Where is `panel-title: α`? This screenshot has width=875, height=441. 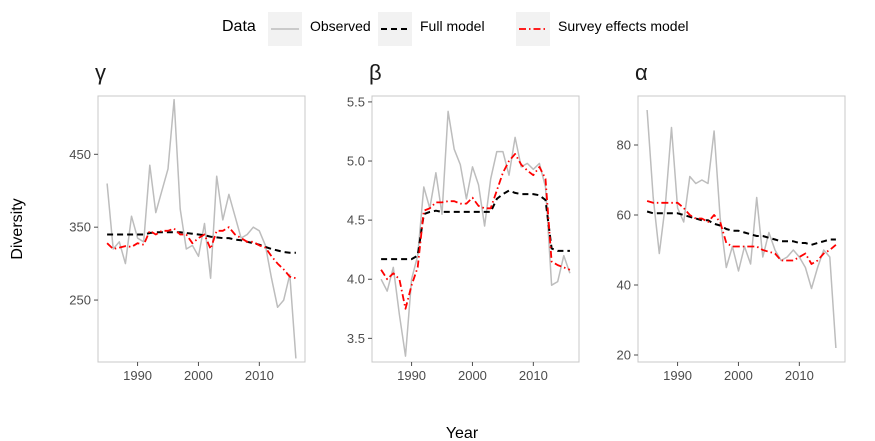 panel-title: α is located at coordinates (641, 72).